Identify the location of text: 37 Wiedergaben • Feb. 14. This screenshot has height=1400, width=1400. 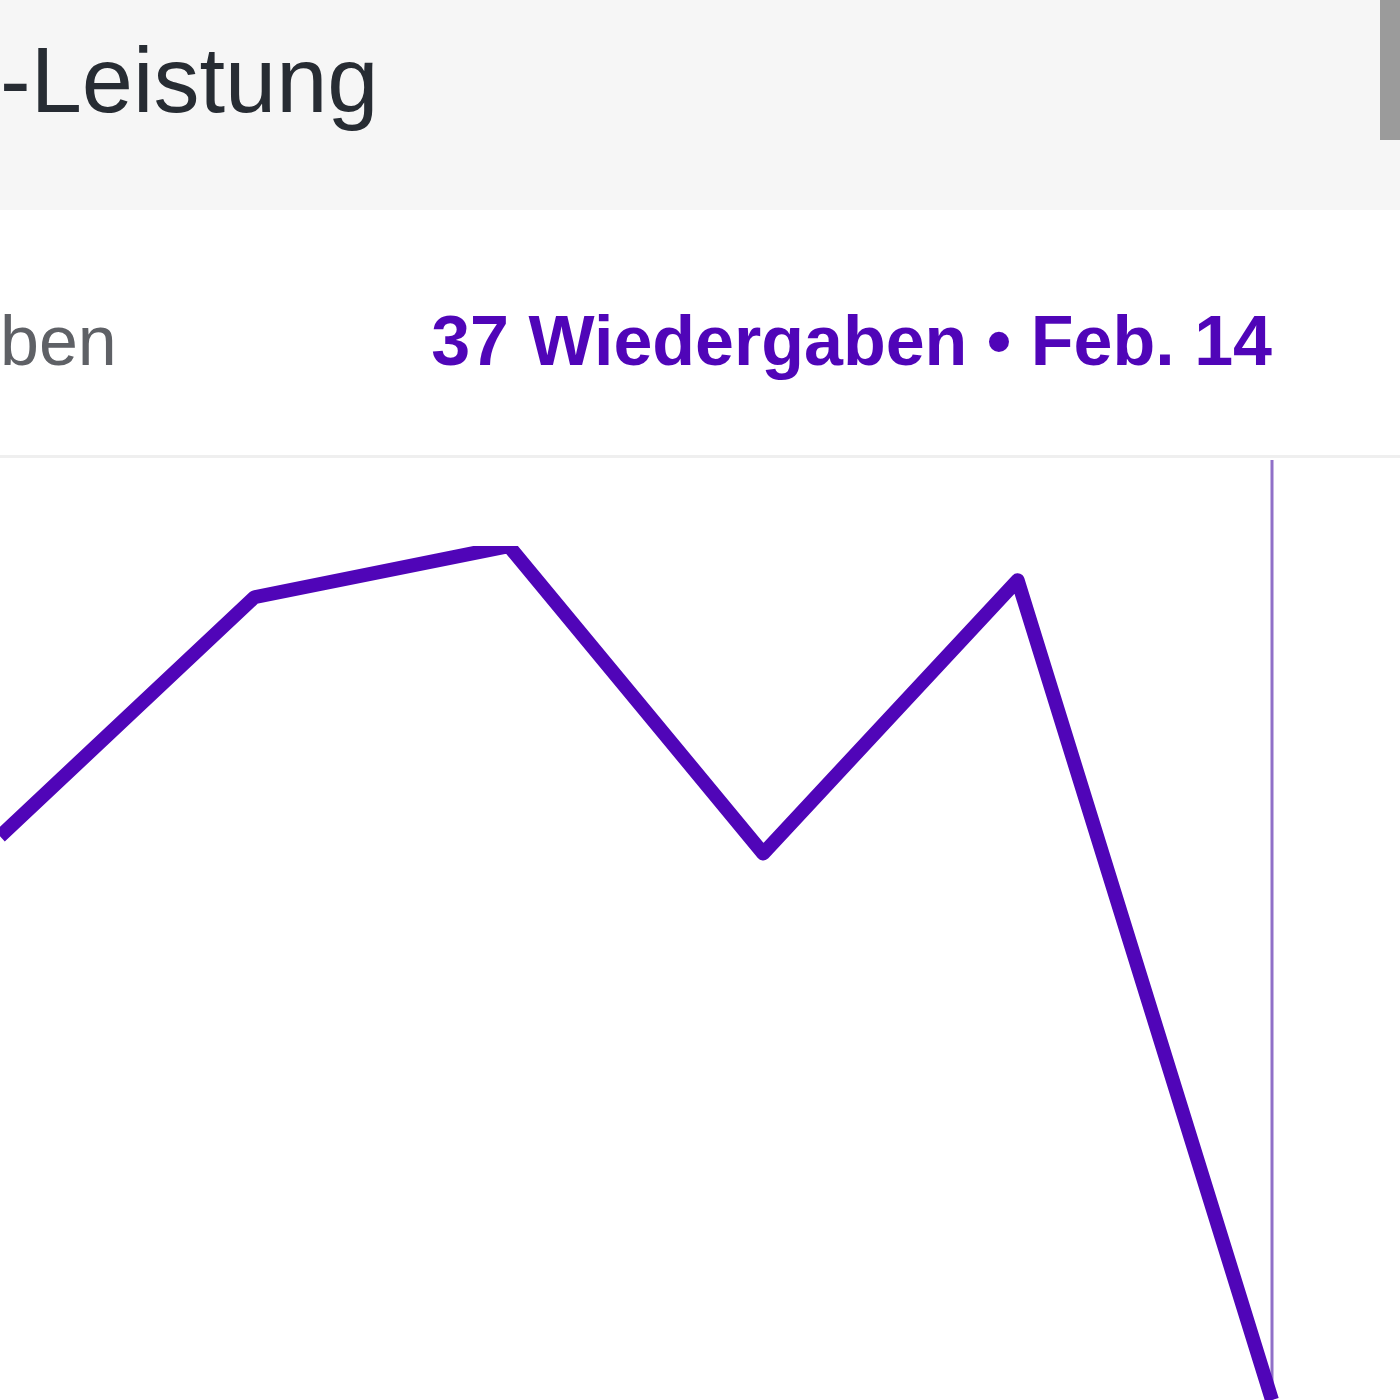
(851, 341).